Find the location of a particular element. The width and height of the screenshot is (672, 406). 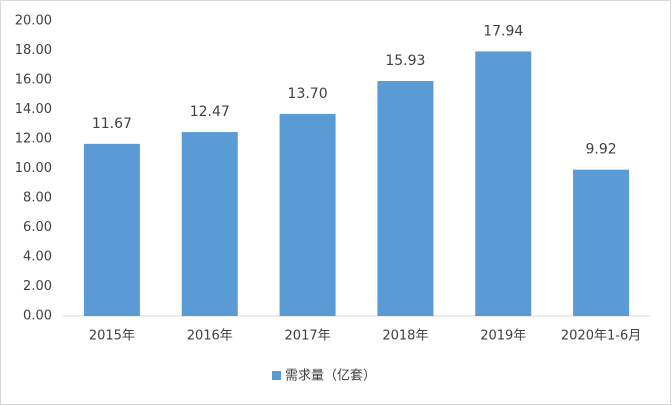

data-label: 9.92 is located at coordinates (600, 150).